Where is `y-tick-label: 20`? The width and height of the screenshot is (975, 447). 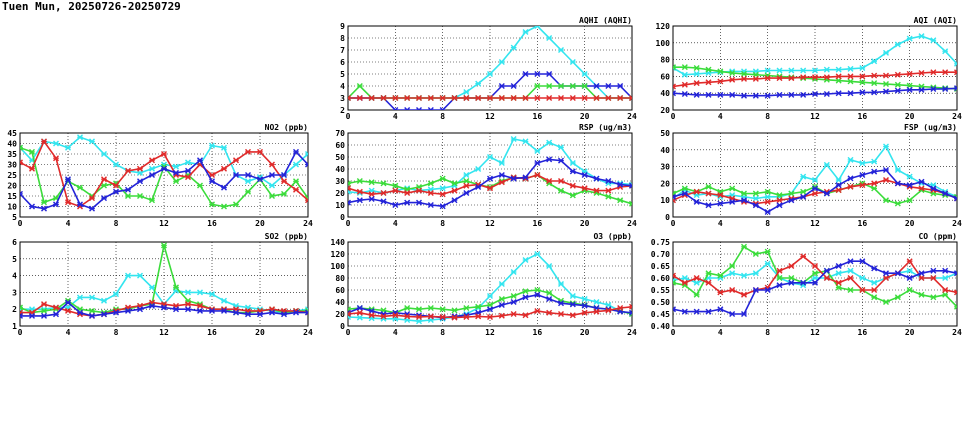 y-tick-label: 20 is located at coordinates (12, 186).